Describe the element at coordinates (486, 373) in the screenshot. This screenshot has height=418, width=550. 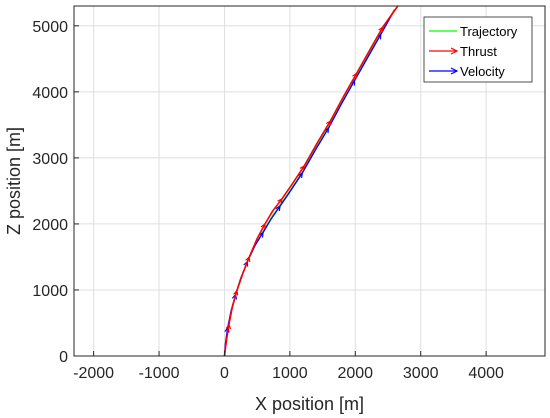
I see `x-tick-label: 4000` at that location.